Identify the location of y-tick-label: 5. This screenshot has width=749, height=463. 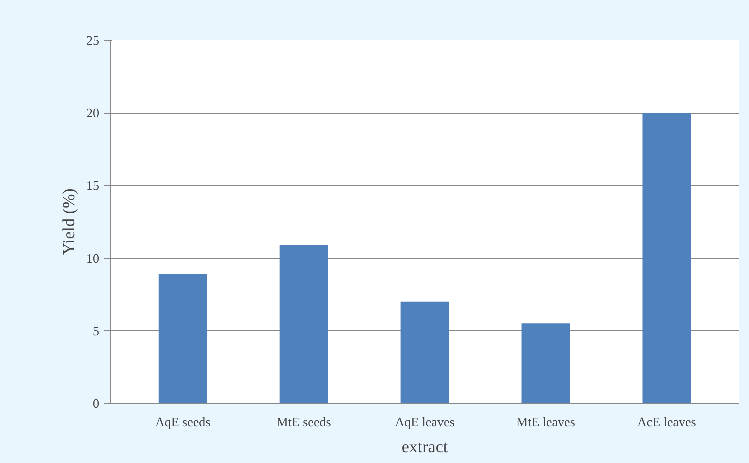
(96, 330).